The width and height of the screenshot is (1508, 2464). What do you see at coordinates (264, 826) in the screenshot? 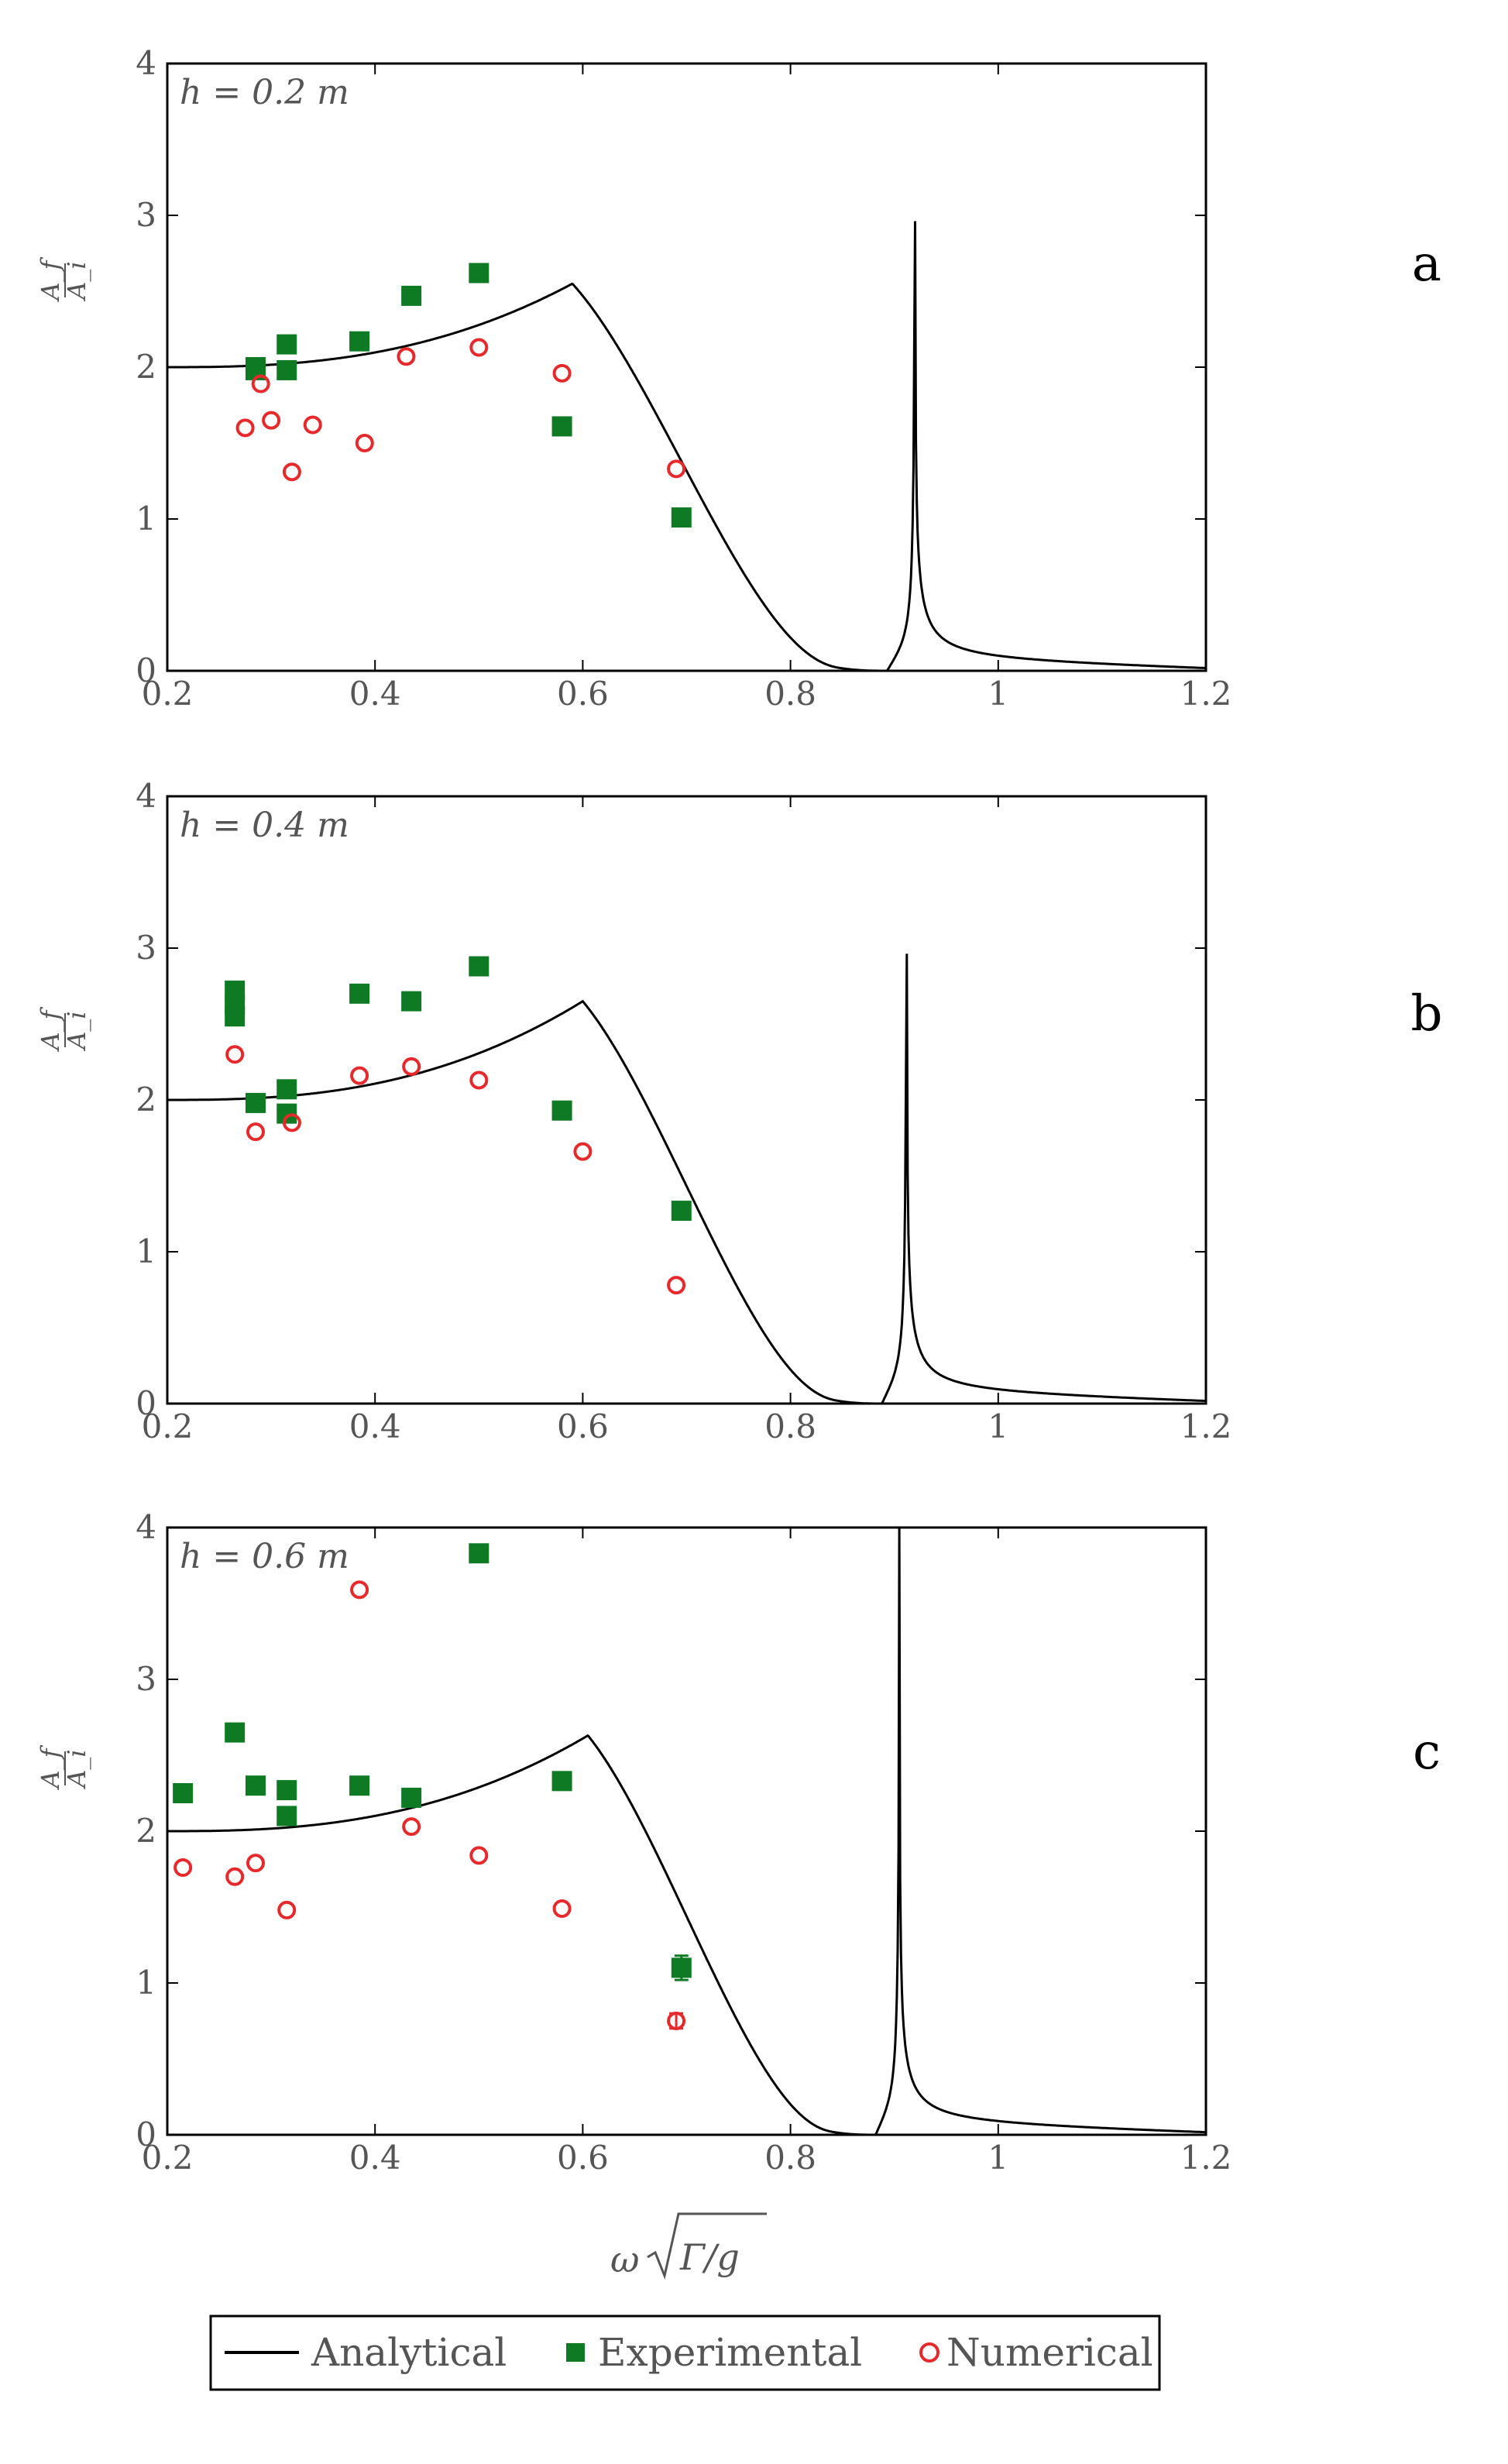
I see `panel-annotation: h = 0.4 m` at bounding box center [264, 826].